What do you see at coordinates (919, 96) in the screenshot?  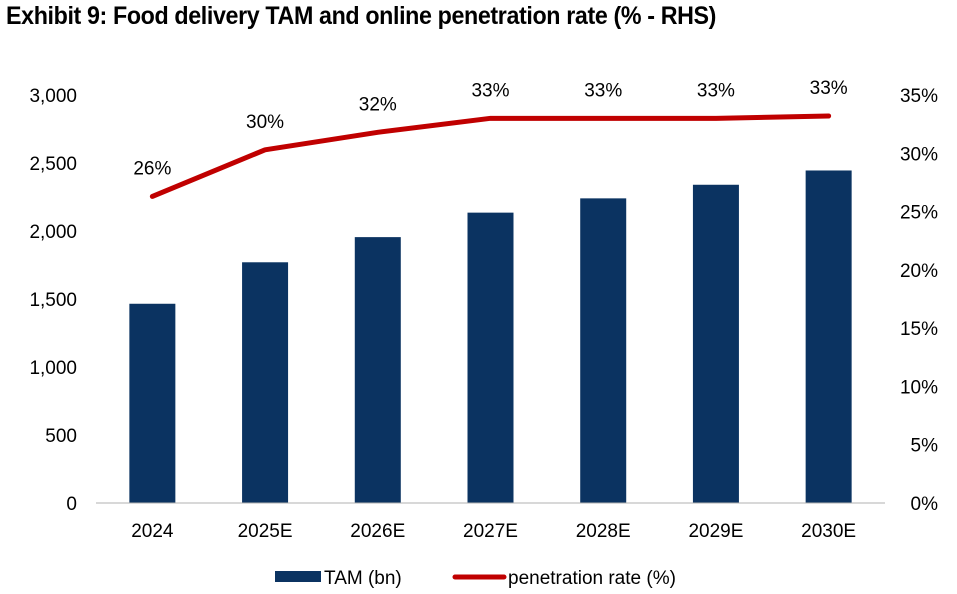 I see `right-axis-tick-label: 35%` at bounding box center [919, 96].